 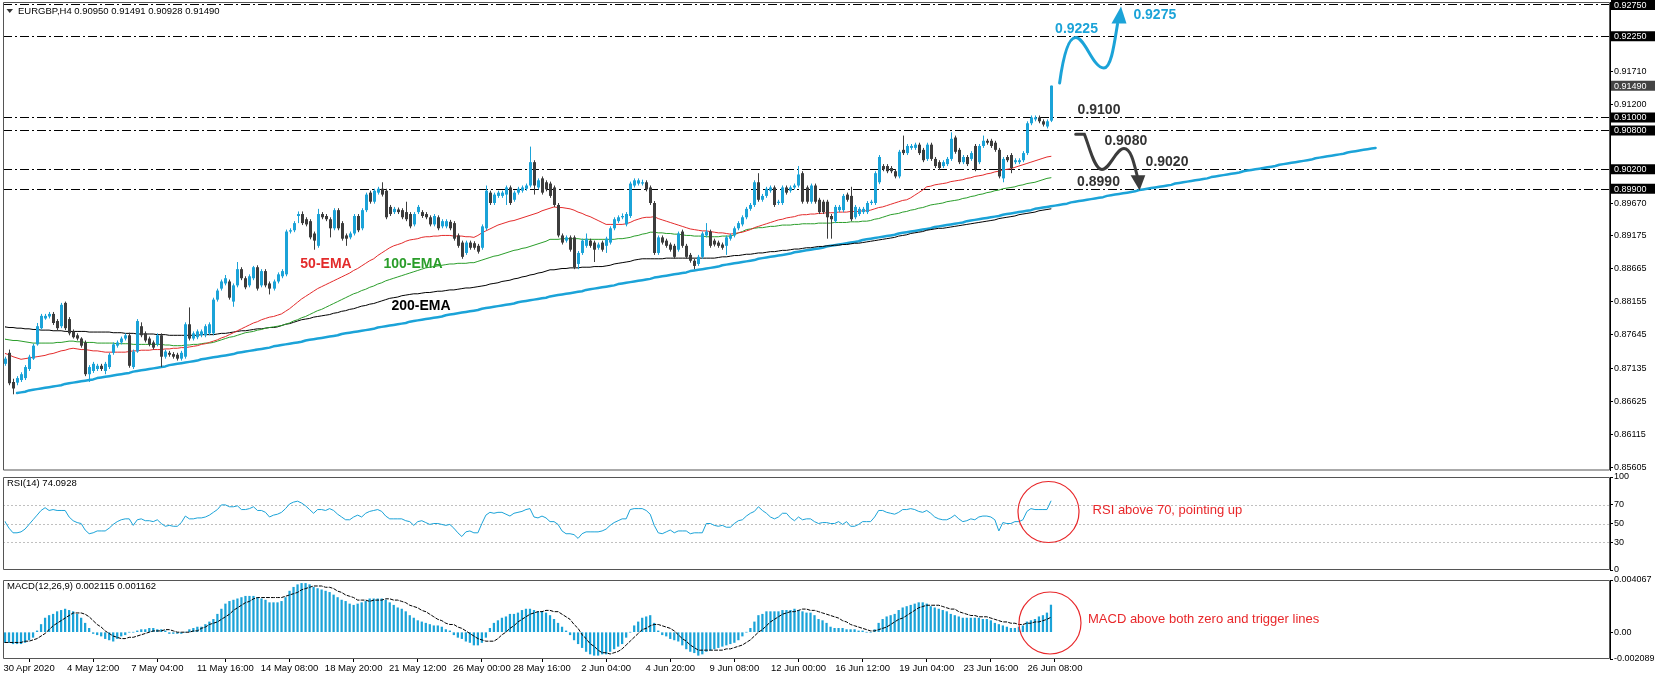 What do you see at coordinates (670, 668) in the screenshot?
I see `x-tick-label: 4 Jun 20:00` at bounding box center [670, 668].